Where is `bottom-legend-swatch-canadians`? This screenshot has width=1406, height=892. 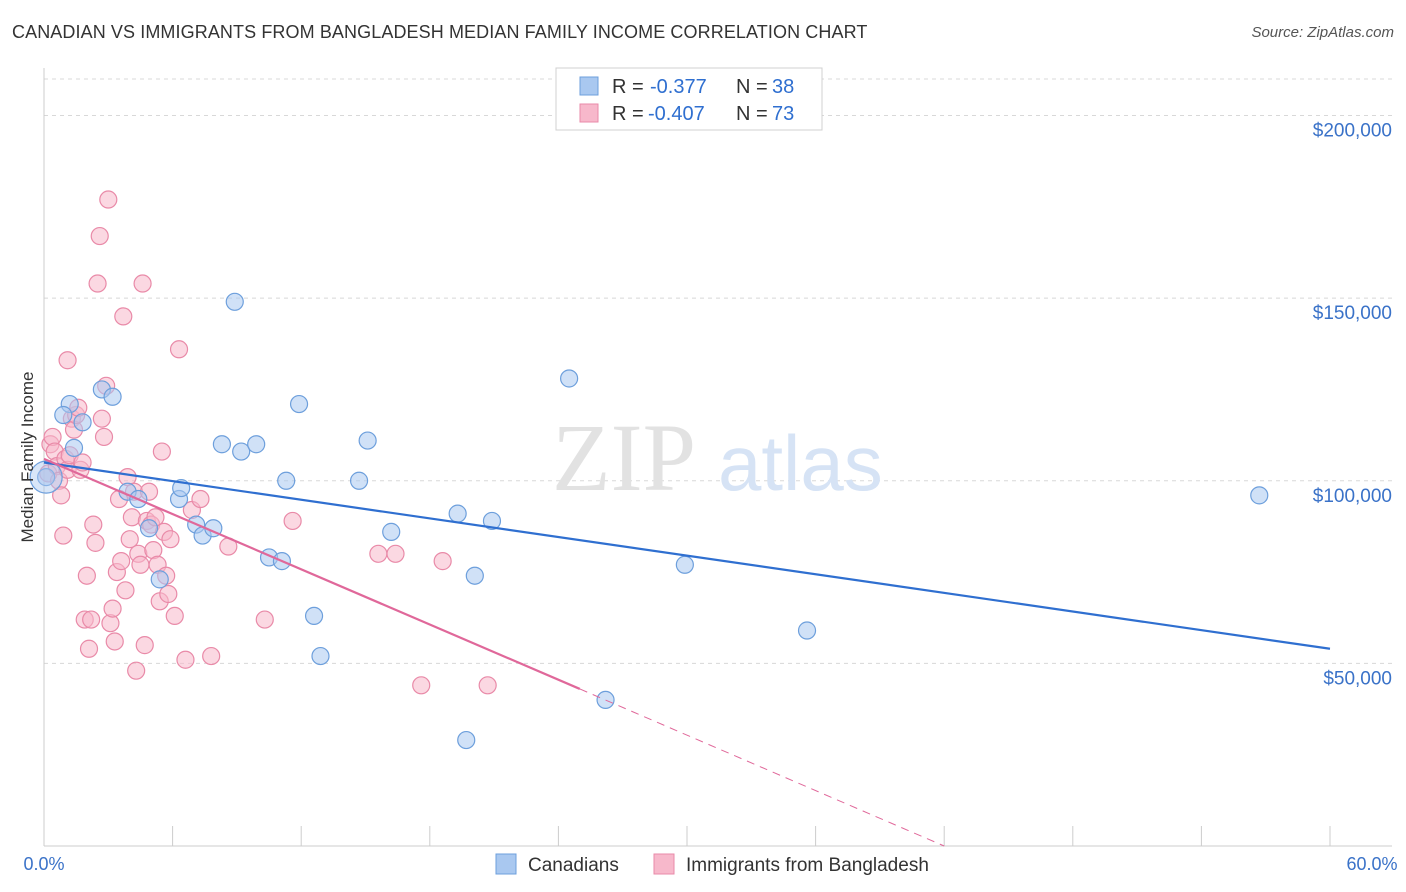 bottom-legend-swatch-canadians is located at coordinates (506, 864).